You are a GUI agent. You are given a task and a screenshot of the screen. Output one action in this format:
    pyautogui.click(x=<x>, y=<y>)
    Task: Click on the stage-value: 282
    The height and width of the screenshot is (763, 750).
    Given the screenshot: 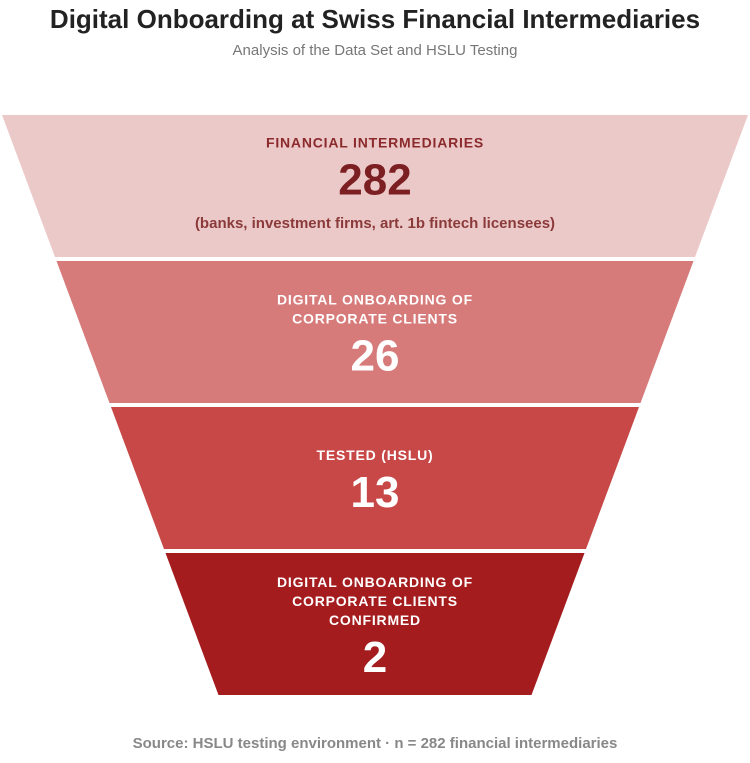 What is the action you would take?
    pyautogui.click(x=374, y=180)
    